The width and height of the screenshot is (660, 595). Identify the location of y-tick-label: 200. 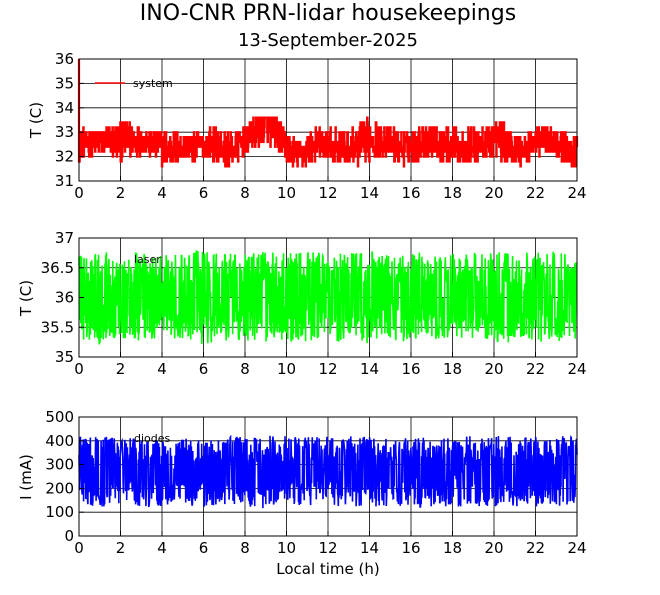
(59, 488).